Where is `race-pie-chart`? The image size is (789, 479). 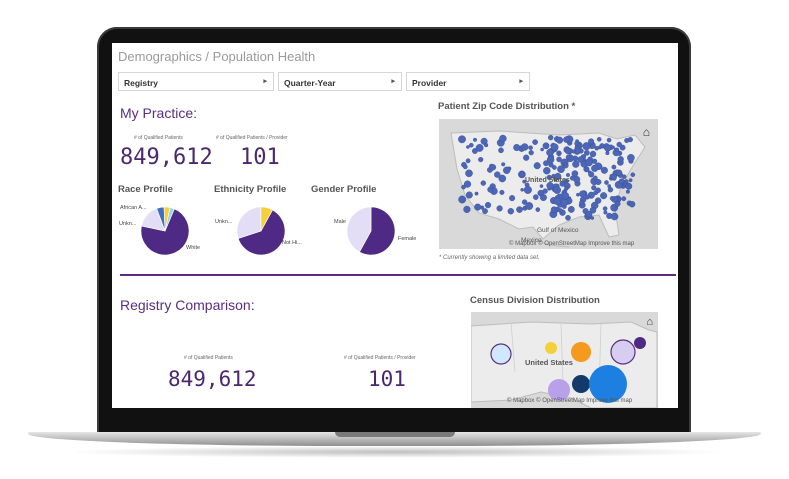 race-pie-chart is located at coordinates (165, 231).